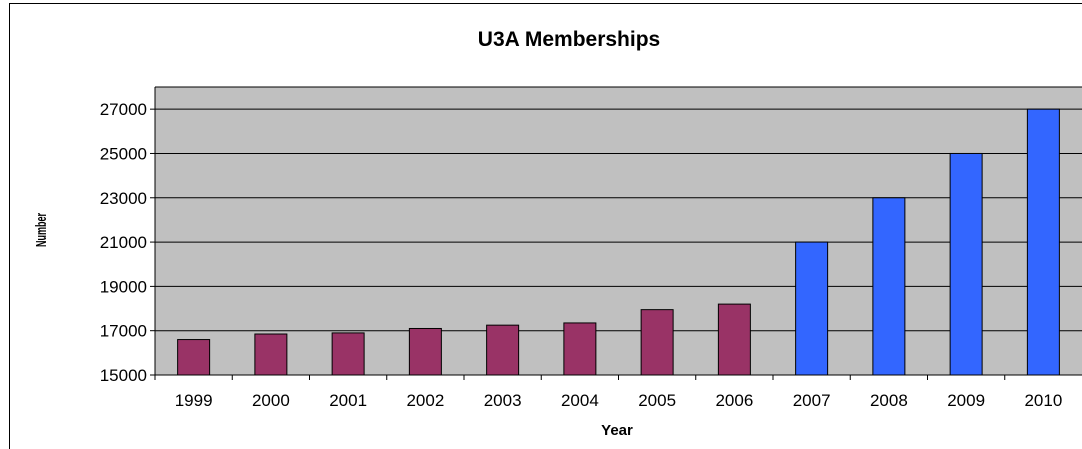 The width and height of the screenshot is (1082, 449). I want to click on x-tick-label: 2005, so click(657, 400).